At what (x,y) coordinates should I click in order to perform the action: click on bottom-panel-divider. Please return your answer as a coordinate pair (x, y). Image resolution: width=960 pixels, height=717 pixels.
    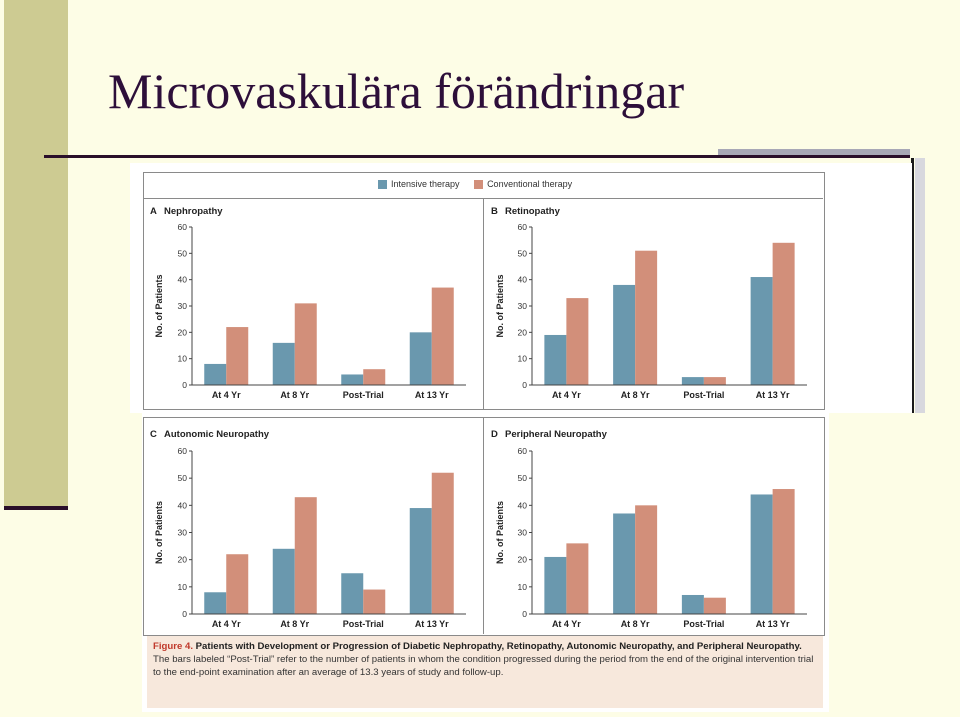
    Looking at the image, I should click on (483, 526).